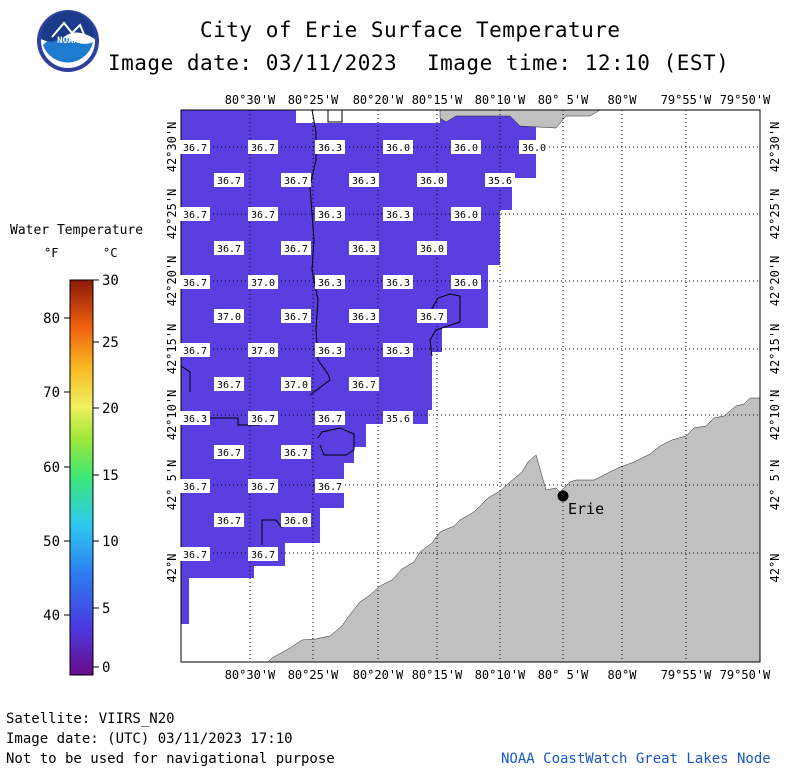 Image resolution: width=800 pixels, height=775 pixels. I want to click on legend-c-tick-label: 15, so click(110, 476).